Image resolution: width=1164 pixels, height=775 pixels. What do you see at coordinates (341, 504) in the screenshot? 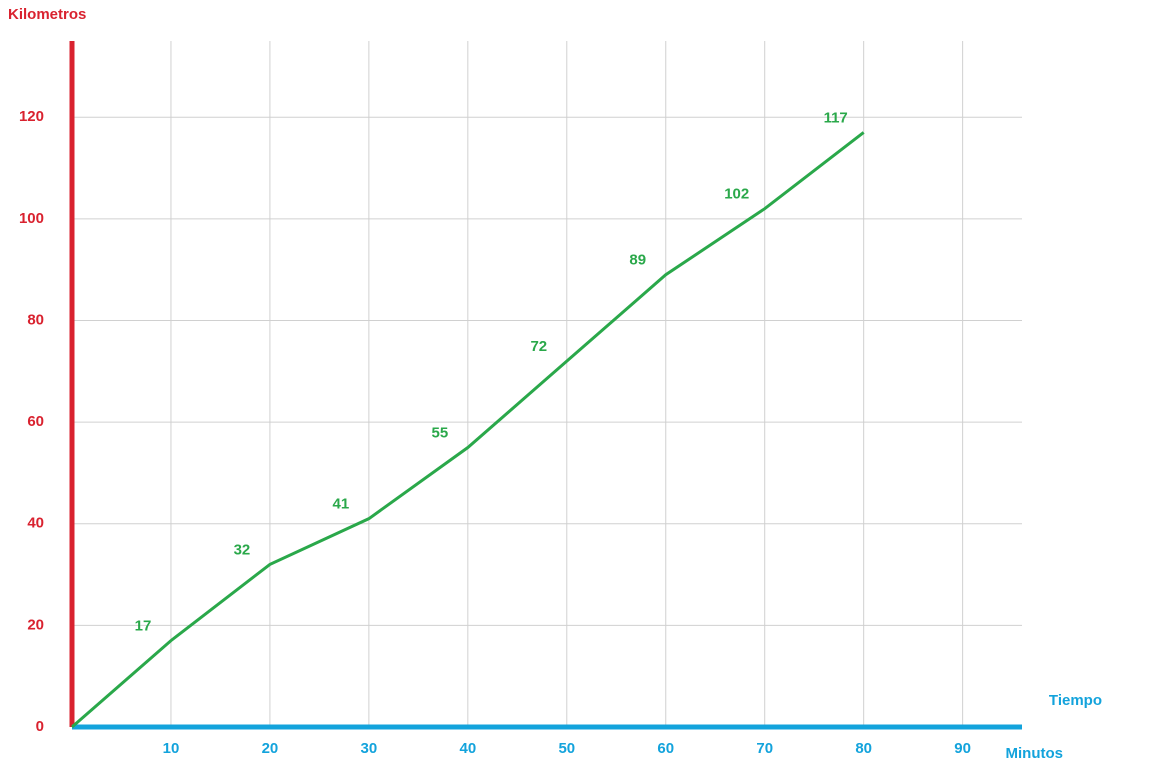
I see `data-label: 41` at bounding box center [341, 504].